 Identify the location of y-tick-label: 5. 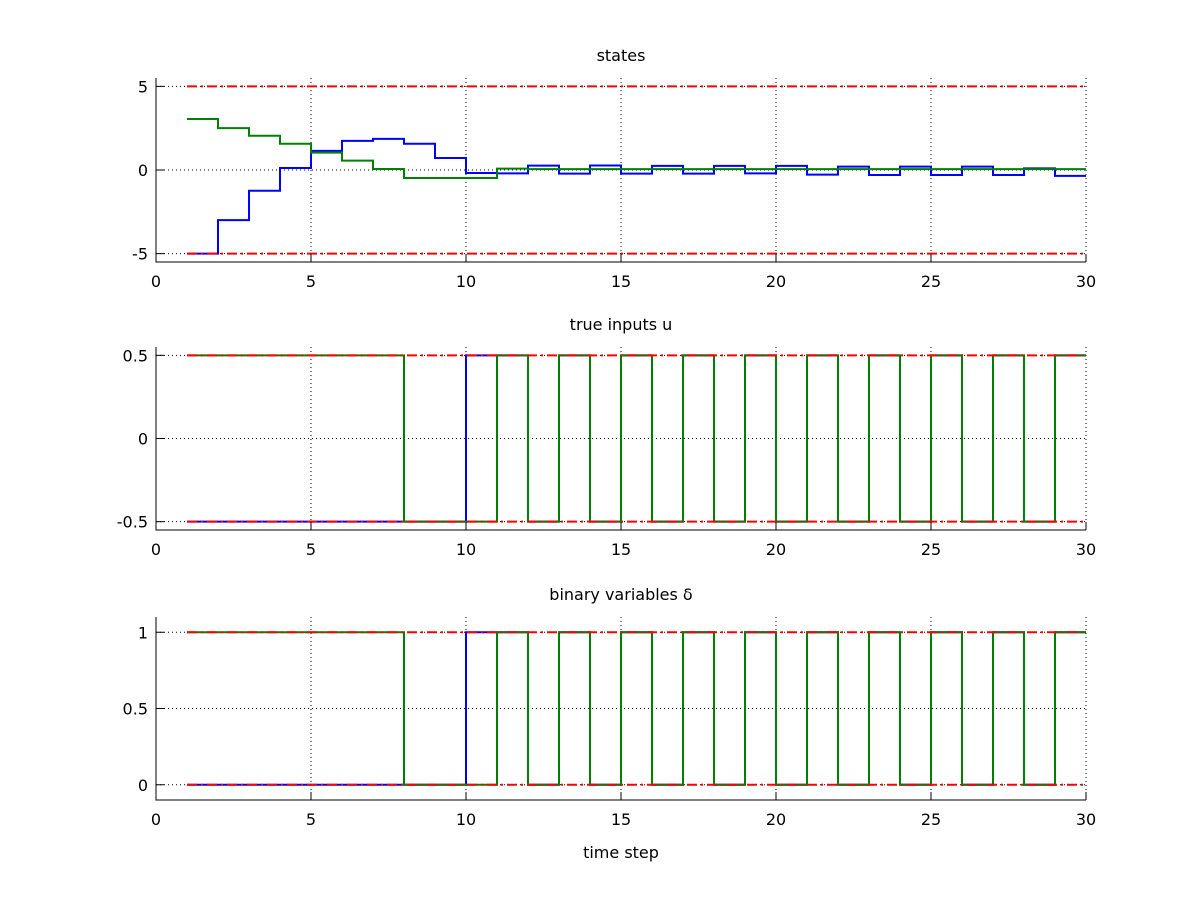
(143, 86).